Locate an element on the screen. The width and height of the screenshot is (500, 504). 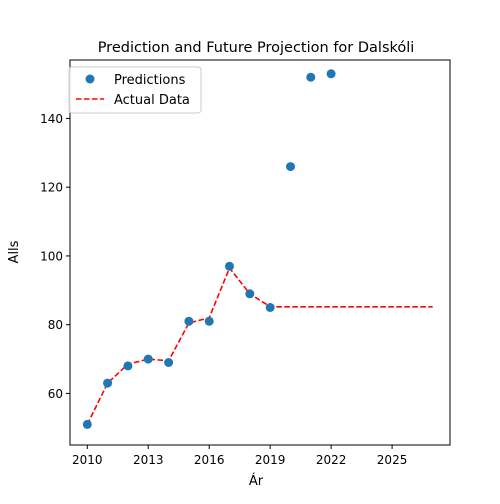
legend-predictions-label: Predictions is located at coordinates (150, 80).